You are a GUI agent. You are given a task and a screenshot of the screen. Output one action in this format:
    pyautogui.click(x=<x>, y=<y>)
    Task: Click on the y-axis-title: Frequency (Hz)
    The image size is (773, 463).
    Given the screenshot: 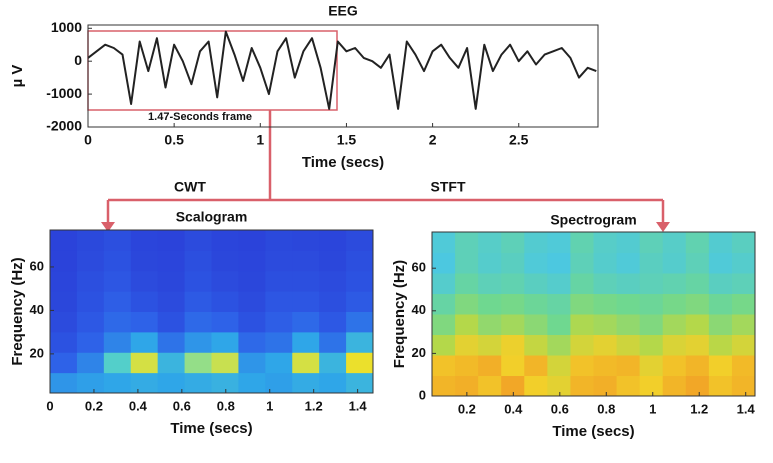 What is the action you would take?
    pyautogui.click(x=399, y=314)
    